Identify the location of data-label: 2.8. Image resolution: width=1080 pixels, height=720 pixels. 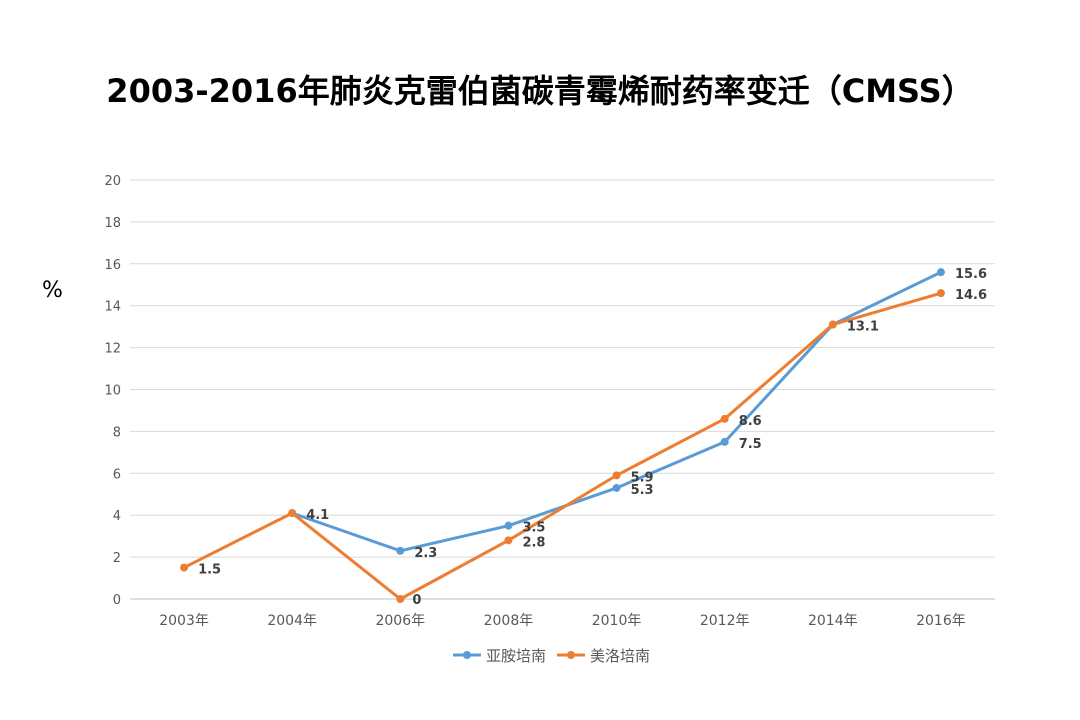
(533, 542).